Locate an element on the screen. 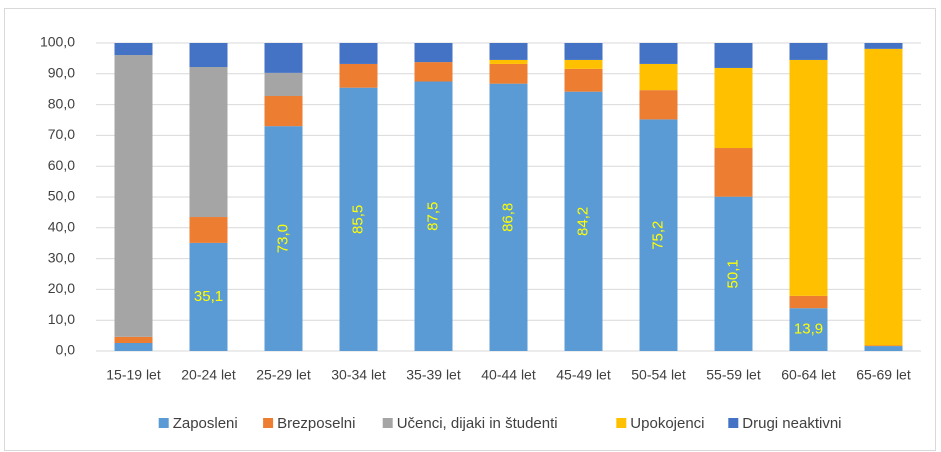 This screenshot has width=941, height=452. x-tick-label: 20-24 let is located at coordinates (208, 375).